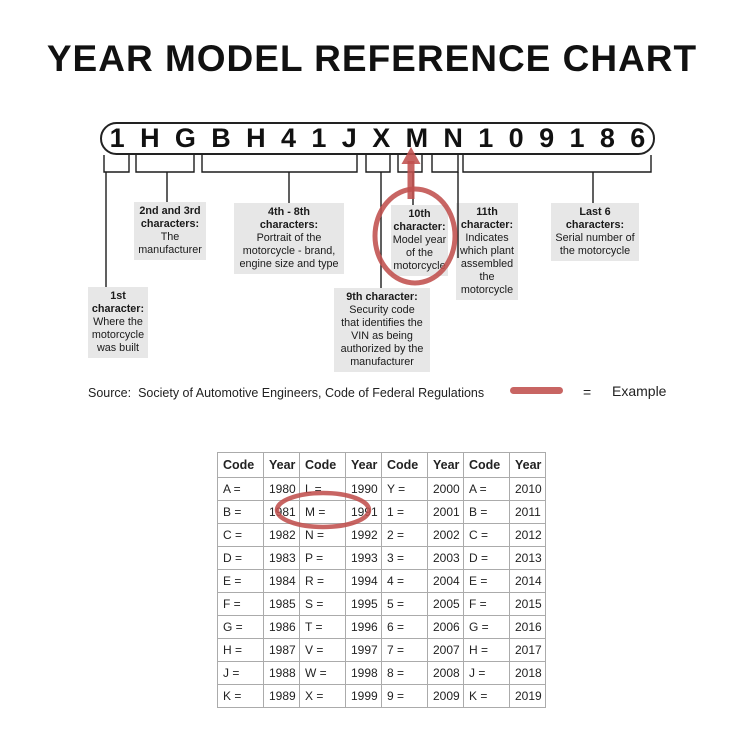  What do you see at coordinates (445, 696) in the screenshot?
I see `table-cell: 2009` at bounding box center [445, 696].